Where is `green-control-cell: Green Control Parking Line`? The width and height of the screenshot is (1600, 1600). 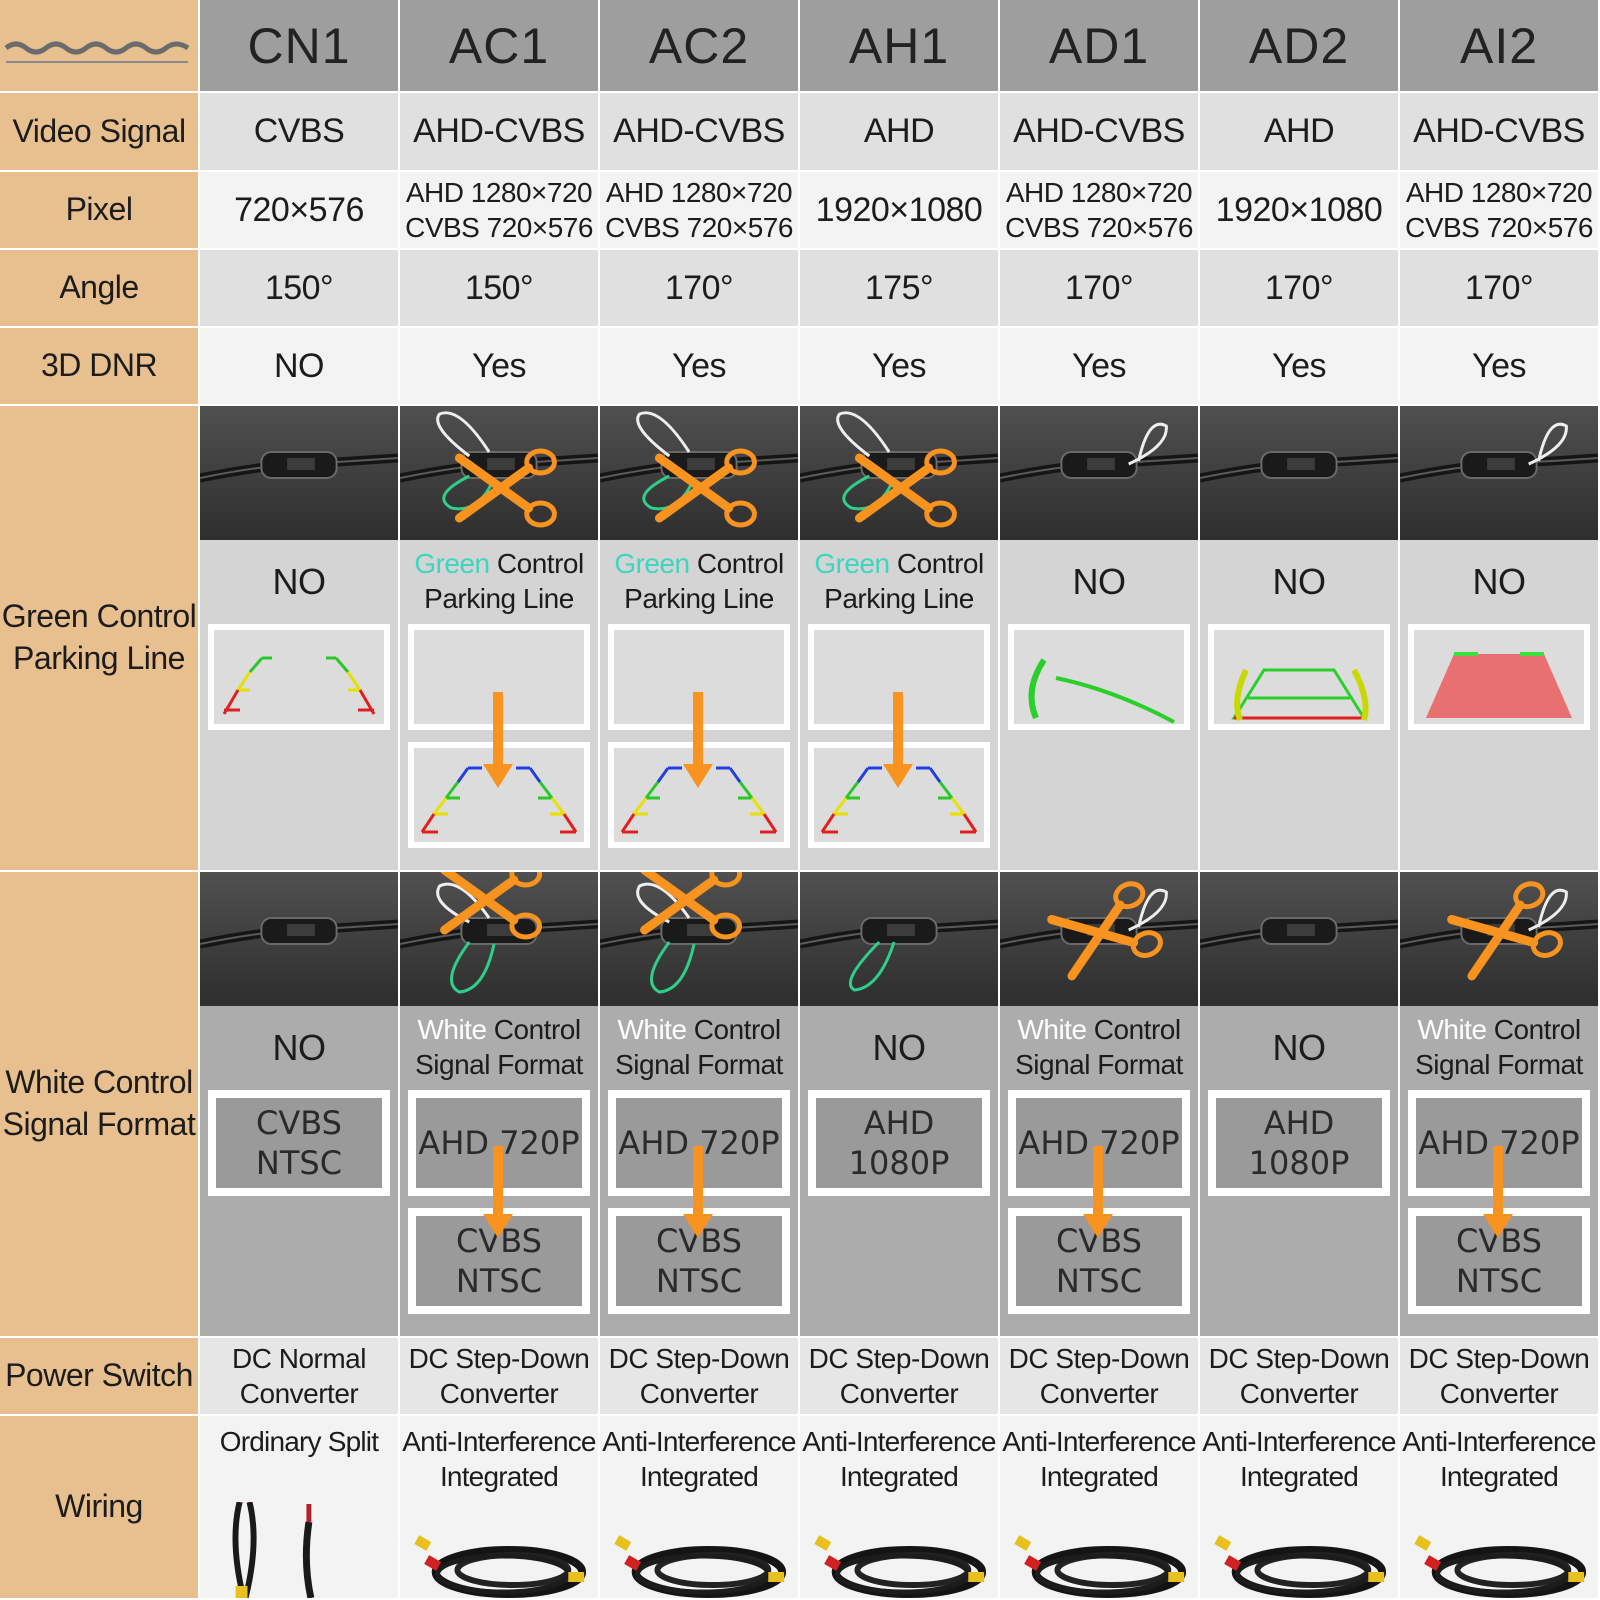 green-control-cell: Green Control Parking Line is located at coordinates (700, 639).